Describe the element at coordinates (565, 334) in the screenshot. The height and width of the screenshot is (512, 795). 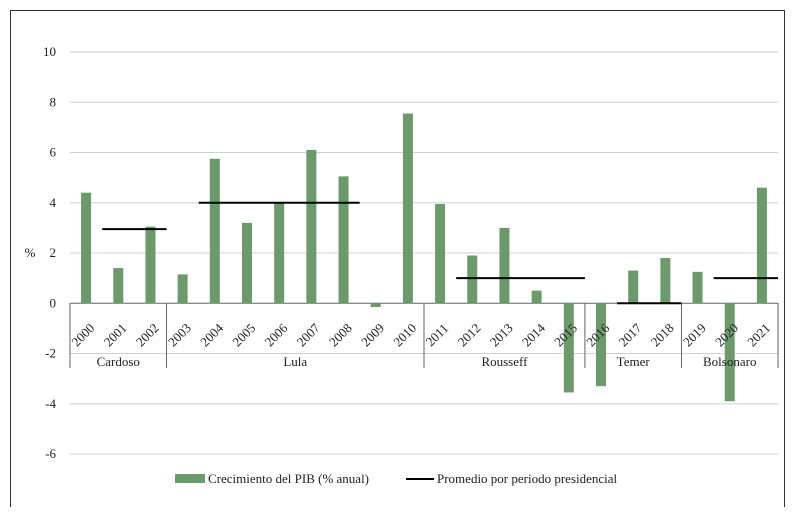
I see `x-tick-label: 2015` at that location.